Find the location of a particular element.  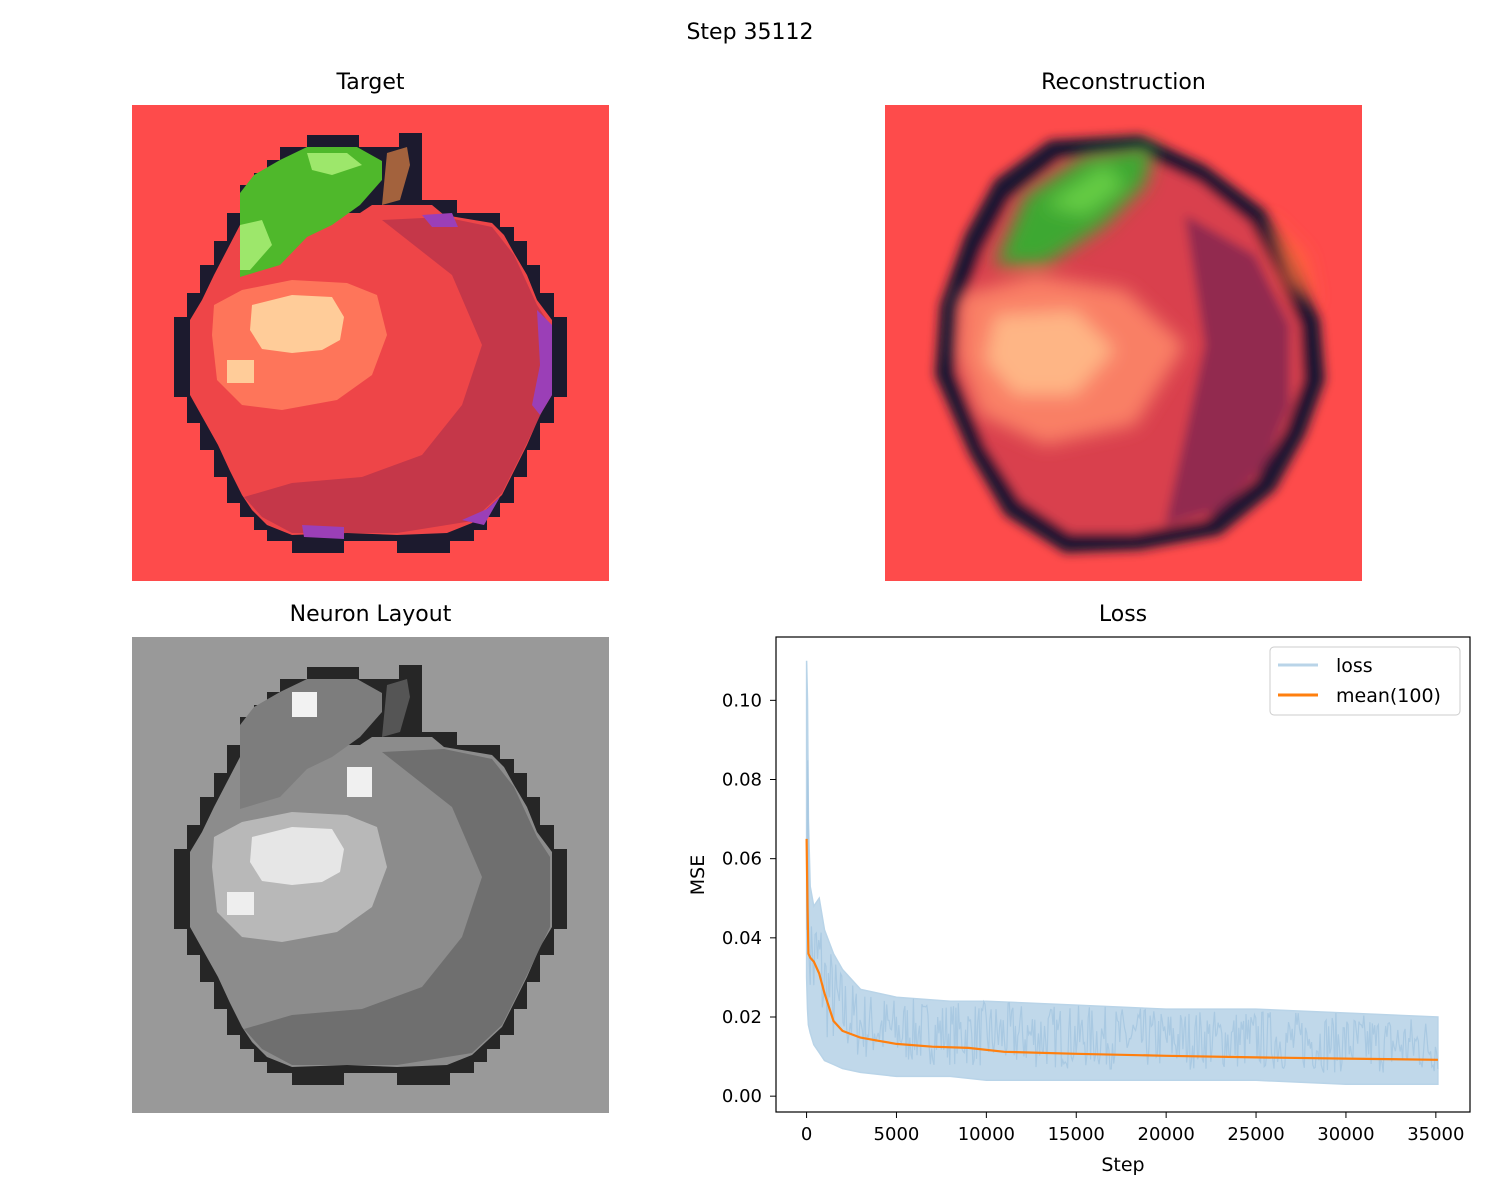

loss-series-line is located at coordinates (1122, 916).